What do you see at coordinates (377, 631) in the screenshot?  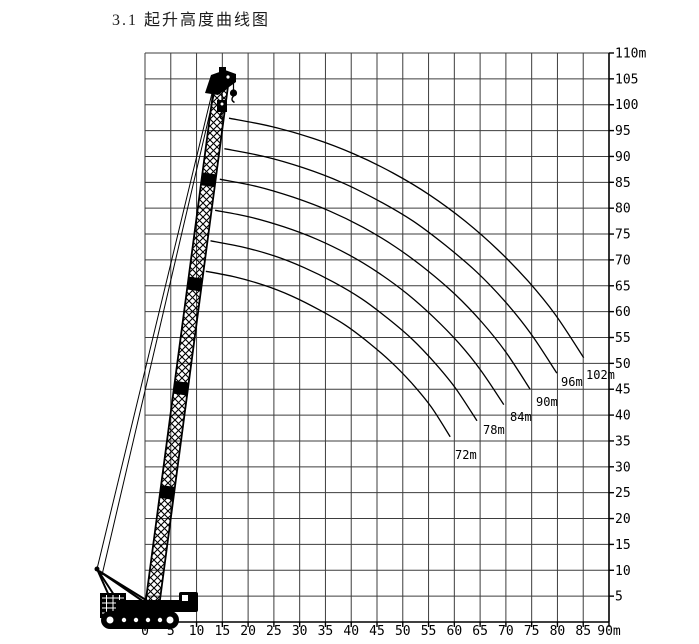 I see `x-tick-label: 45` at bounding box center [377, 631].